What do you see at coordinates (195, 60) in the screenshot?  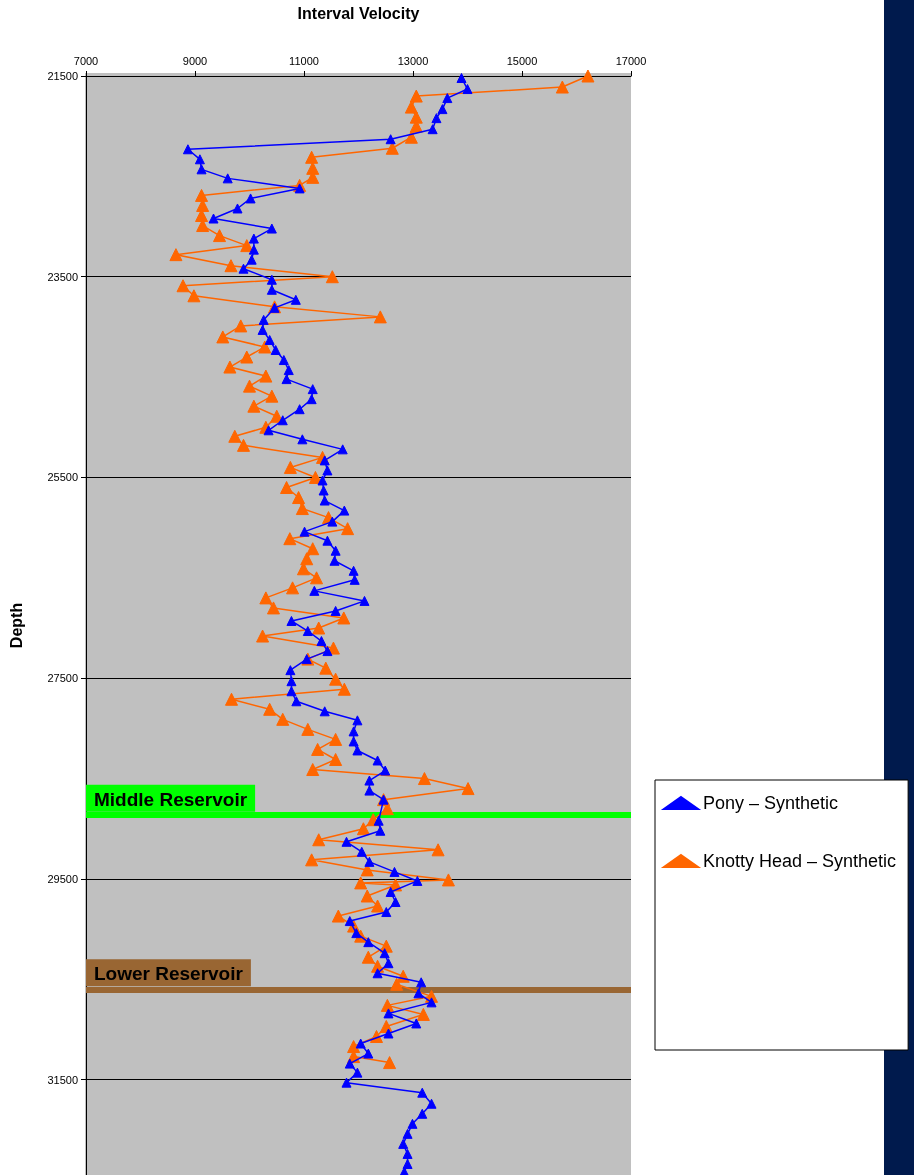 I see `x-tick-label: 9000` at bounding box center [195, 60].